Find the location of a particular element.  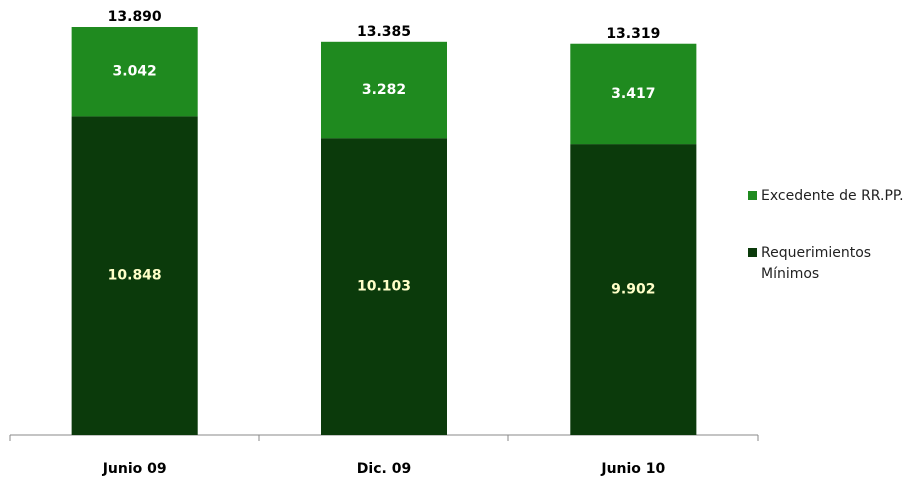

x-tick-label: Dic. 09 is located at coordinates (384, 469).